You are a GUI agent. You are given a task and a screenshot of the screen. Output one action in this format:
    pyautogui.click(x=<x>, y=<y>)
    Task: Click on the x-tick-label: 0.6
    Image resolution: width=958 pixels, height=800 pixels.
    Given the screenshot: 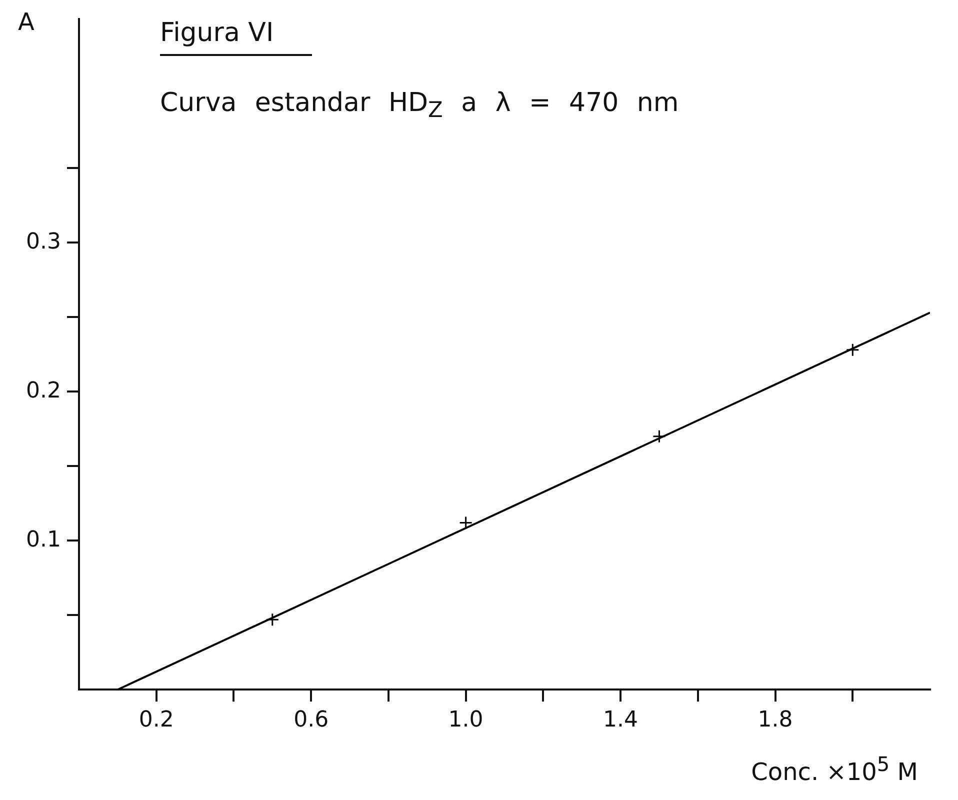 What is the action you would take?
    pyautogui.click(x=311, y=720)
    